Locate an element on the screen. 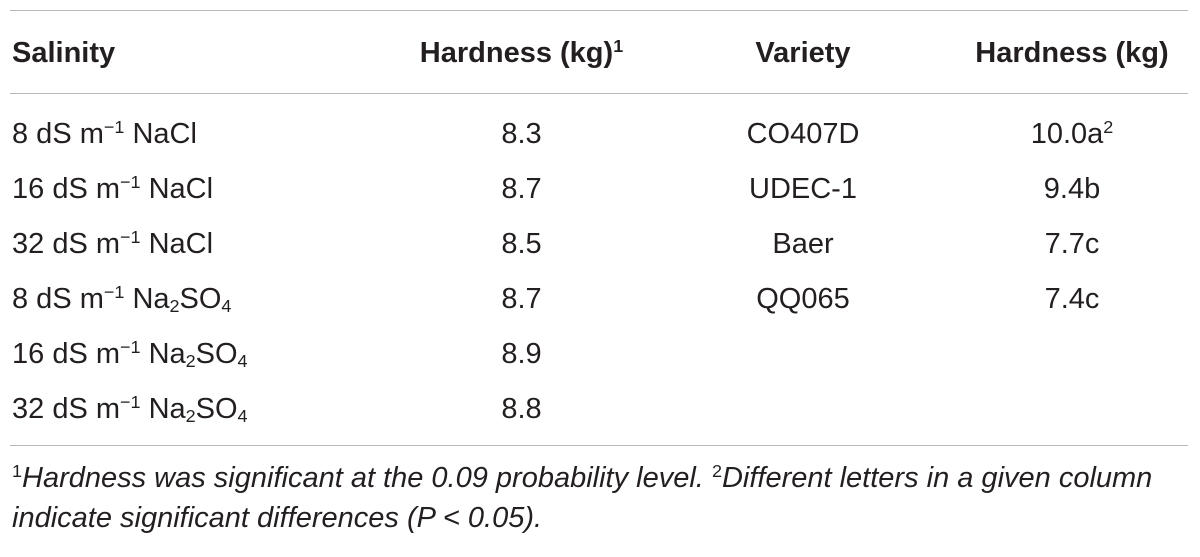 The height and width of the screenshot is (557, 1200). header-hardness-label: Hardness (kg) is located at coordinates (516, 53).